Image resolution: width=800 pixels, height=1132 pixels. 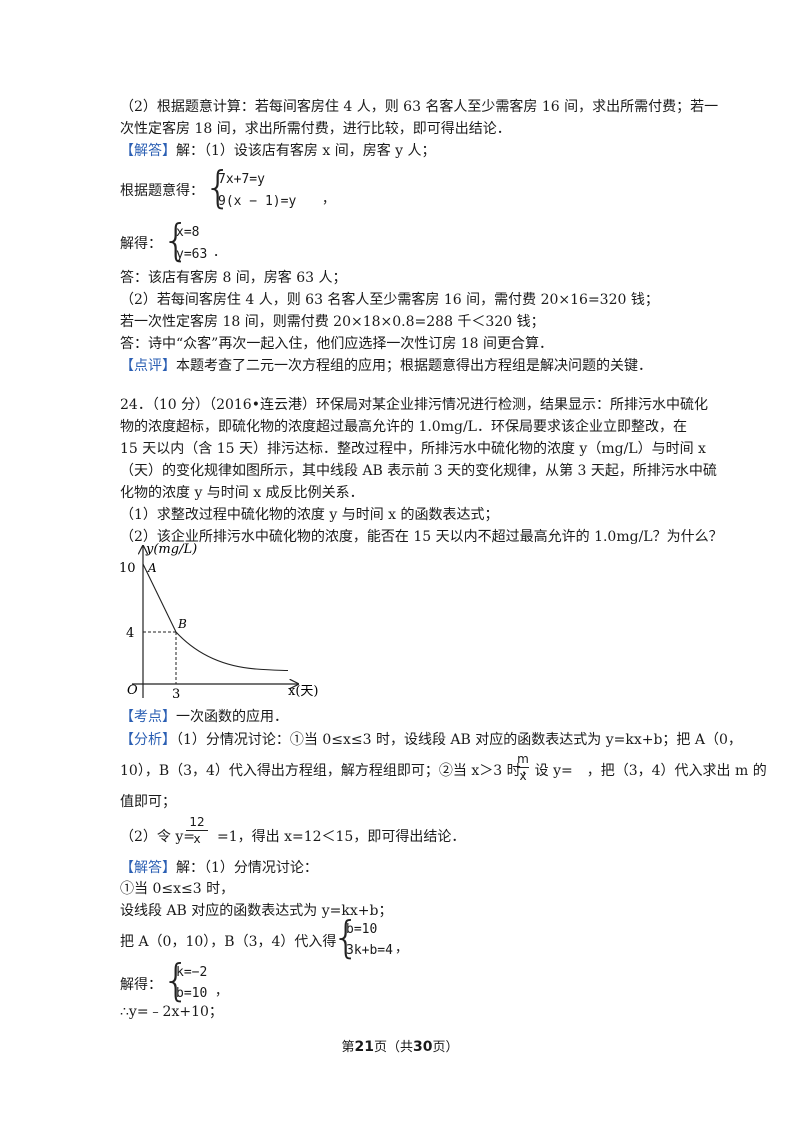 I want to click on solution-text: 解：（1）分情况讨论：, so click(x=247, y=868).